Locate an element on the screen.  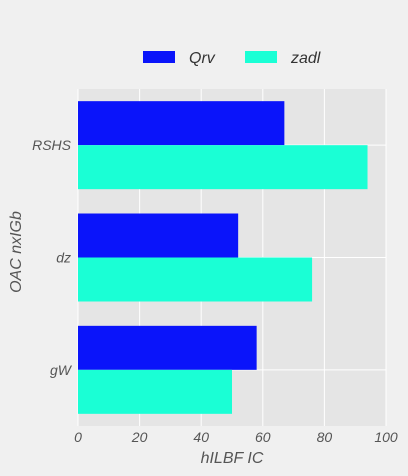
bar-zadl-dz is located at coordinates (195, 279).